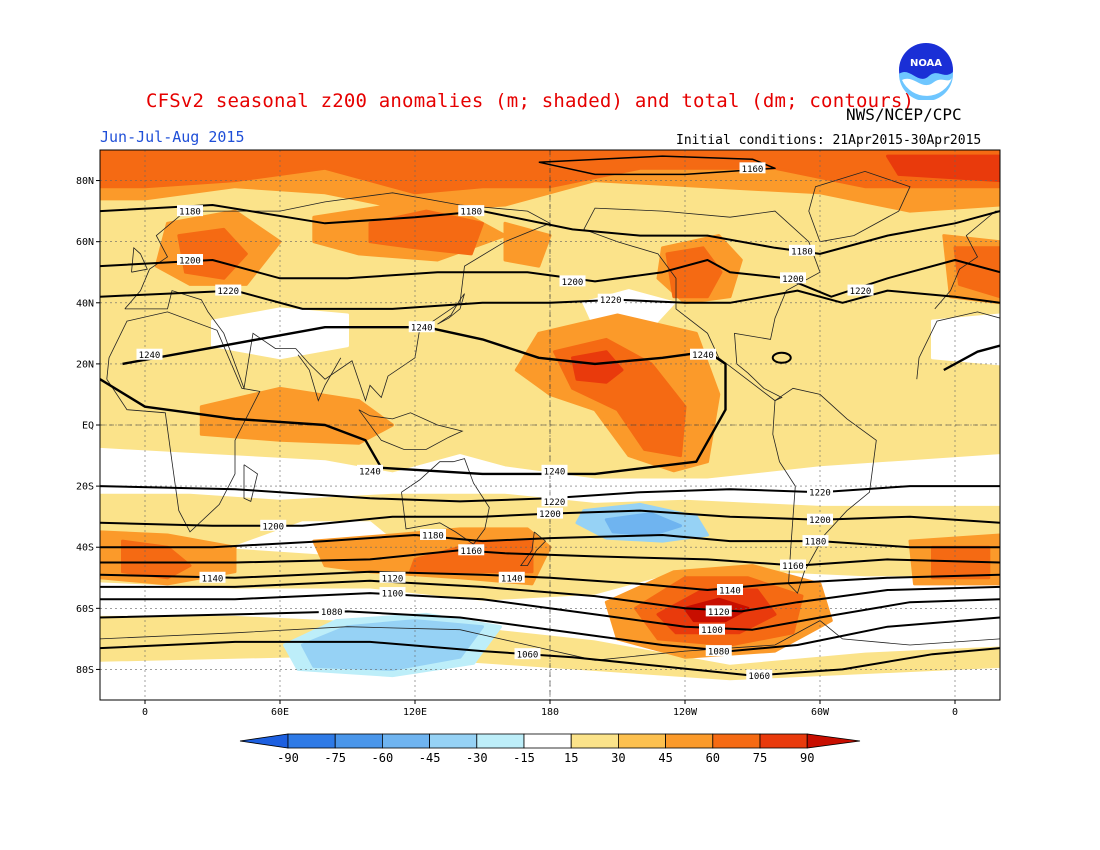  Describe the element at coordinates (85, 609) in the screenshot. I see `lat-label: 60S` at that location.